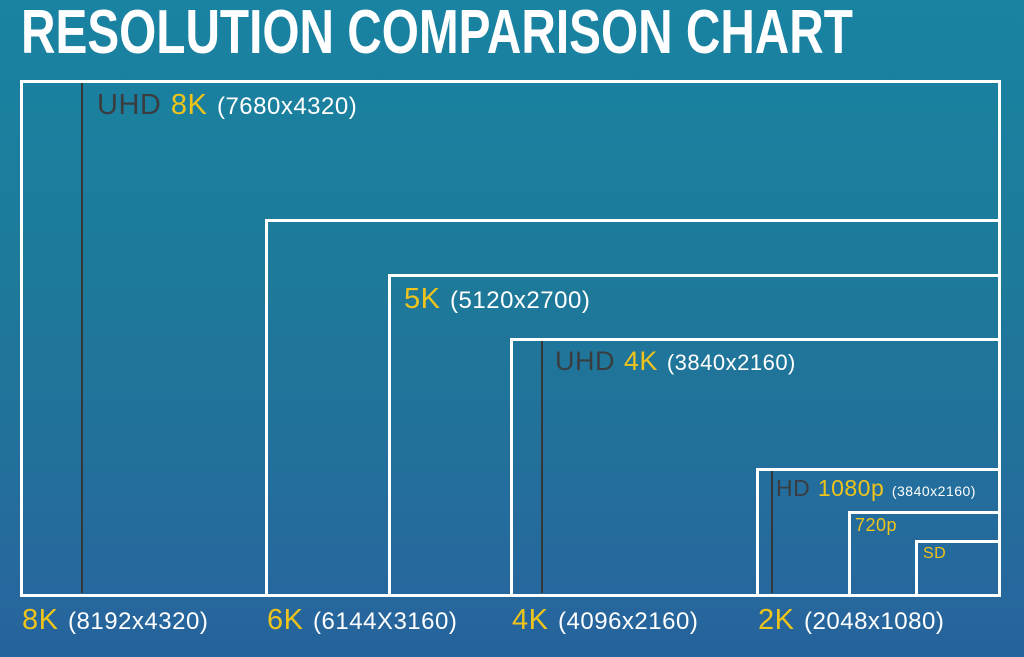 This screenshot has width=1024, height=657. Describe the element at coordinates (958, 568) in the screenshot. I see `rect-sd` at that location.